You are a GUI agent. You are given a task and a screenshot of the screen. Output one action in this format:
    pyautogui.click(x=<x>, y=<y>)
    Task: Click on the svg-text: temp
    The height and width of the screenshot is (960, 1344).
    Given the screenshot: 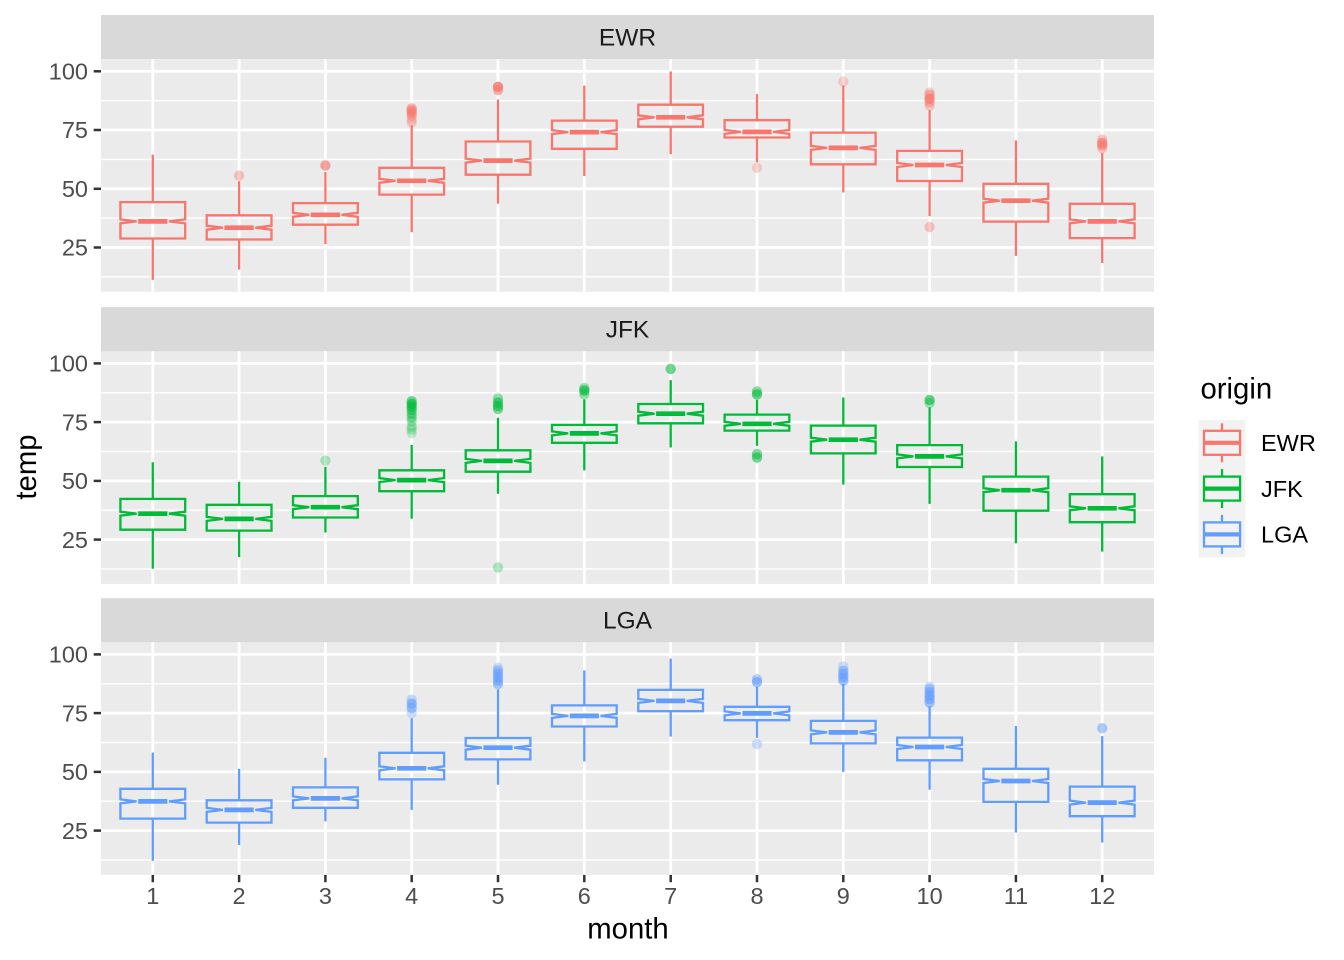 What is the action you would take?
    pyautogui.click(x=26, y=466)
    